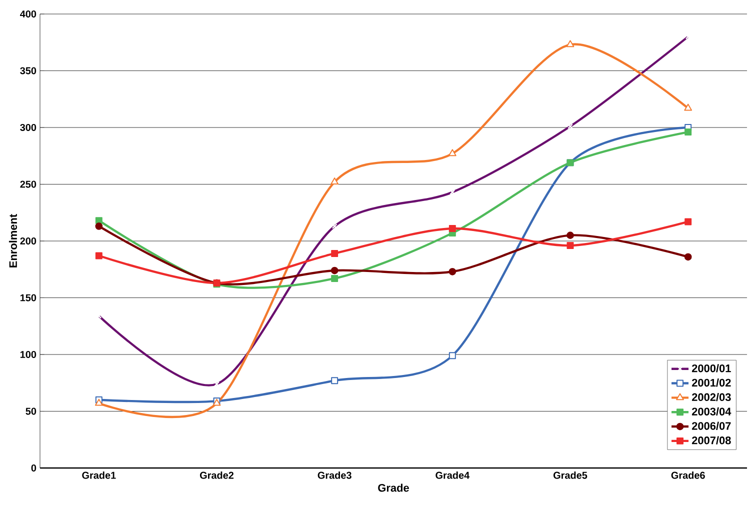 The width and height of the screenshot is (753, 532). I want to click on x-tick-label: Grade3, so click(335, 475).